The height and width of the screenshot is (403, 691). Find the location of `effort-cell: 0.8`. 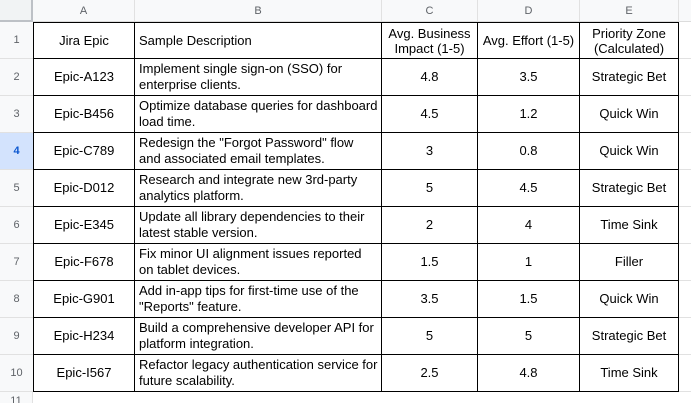

effort-cell: 0.8 is located at coordinates (529, 151).